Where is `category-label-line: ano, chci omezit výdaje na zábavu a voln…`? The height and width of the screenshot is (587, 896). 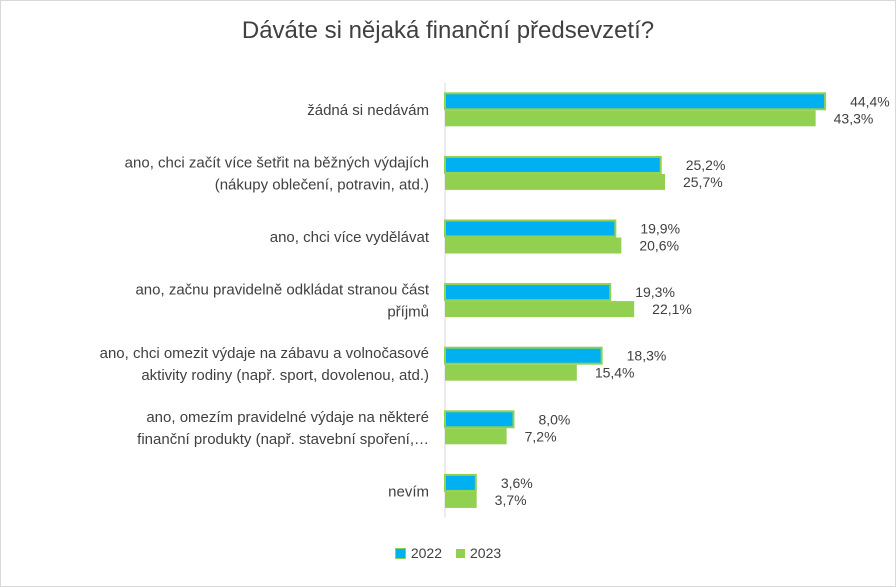
category-label-line: ano, chci omezit výdaje na zábavu a voln… is located at coordinates (264, 353).